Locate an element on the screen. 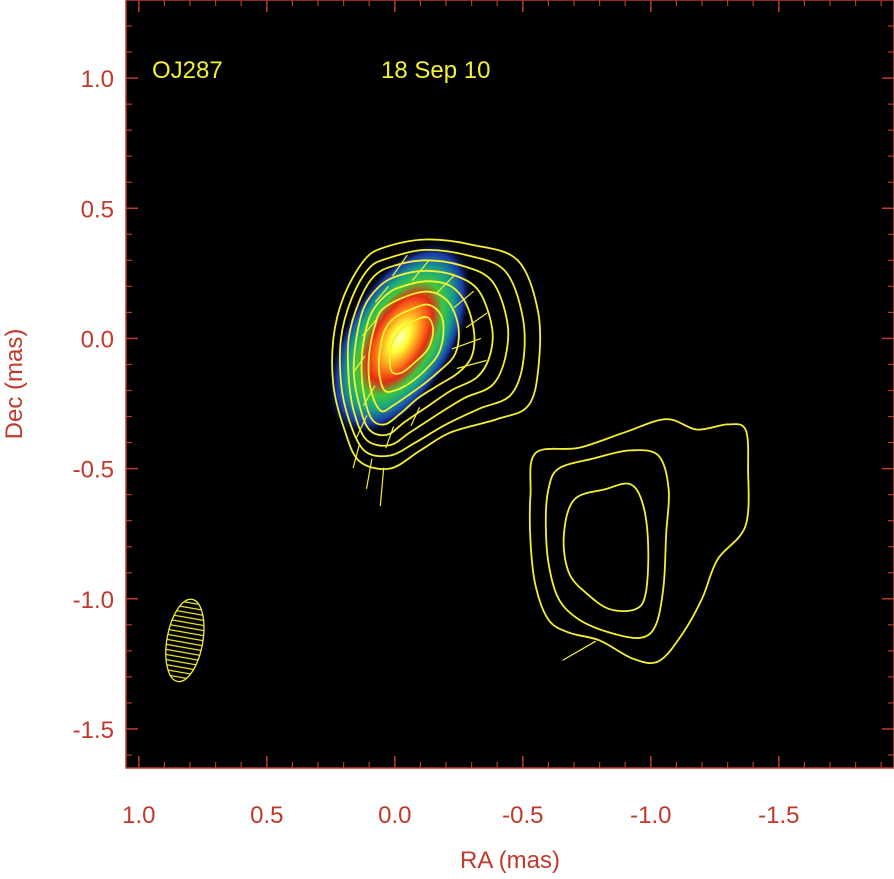 Image resolution: width=894 pixels, height=879 pixels. x-tick-label: -1.0 is located at coordinates (650, 815).